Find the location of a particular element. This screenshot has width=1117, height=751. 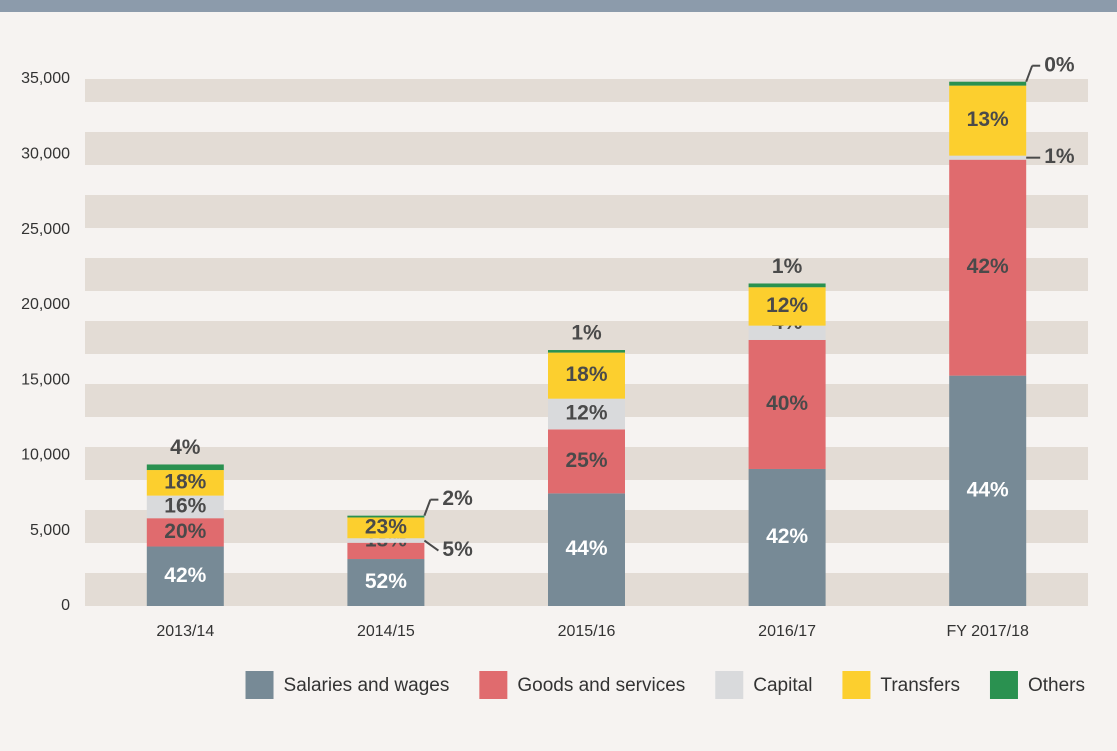

legend-item: Transfers is located at coordinates (901, 685).